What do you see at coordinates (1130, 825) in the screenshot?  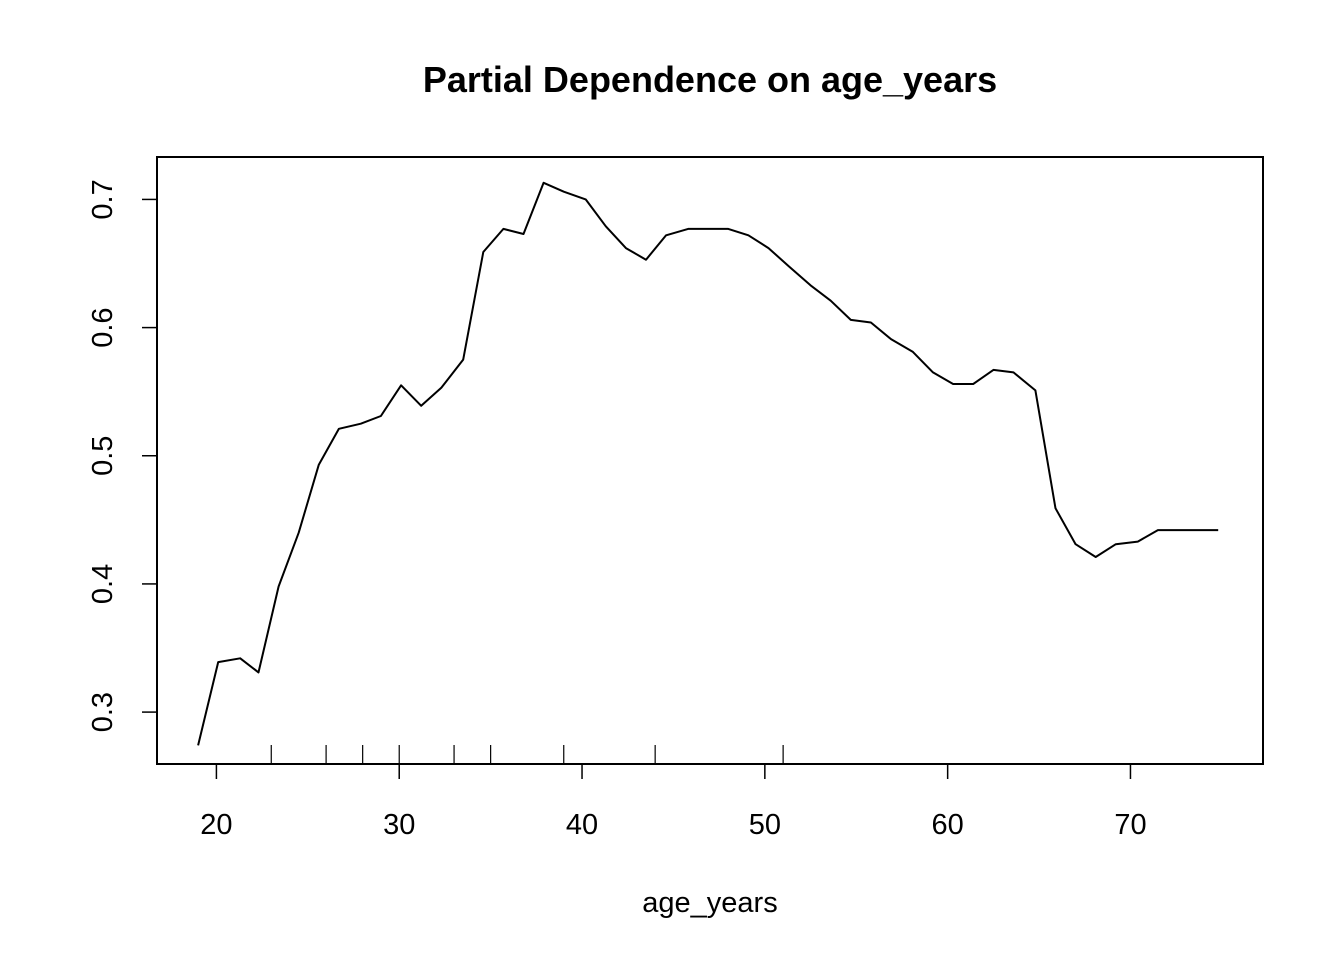 I see `x-tick-label: 70` at bounding box center [1130, 825].